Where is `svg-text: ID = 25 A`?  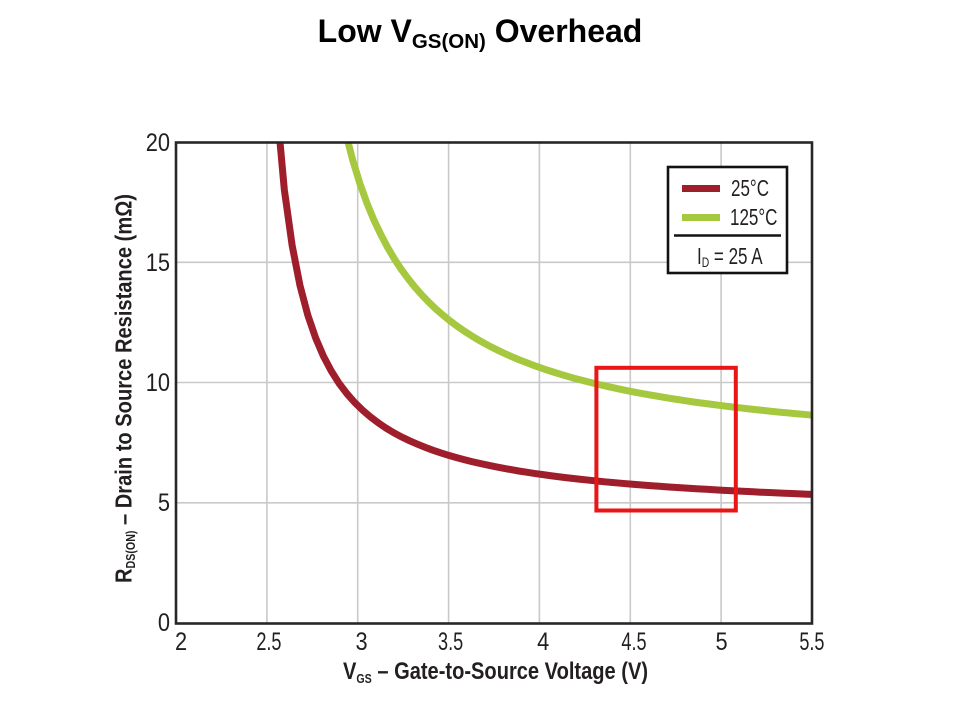
svg-text: ID = 25 A is located at coordinates (730, 258).